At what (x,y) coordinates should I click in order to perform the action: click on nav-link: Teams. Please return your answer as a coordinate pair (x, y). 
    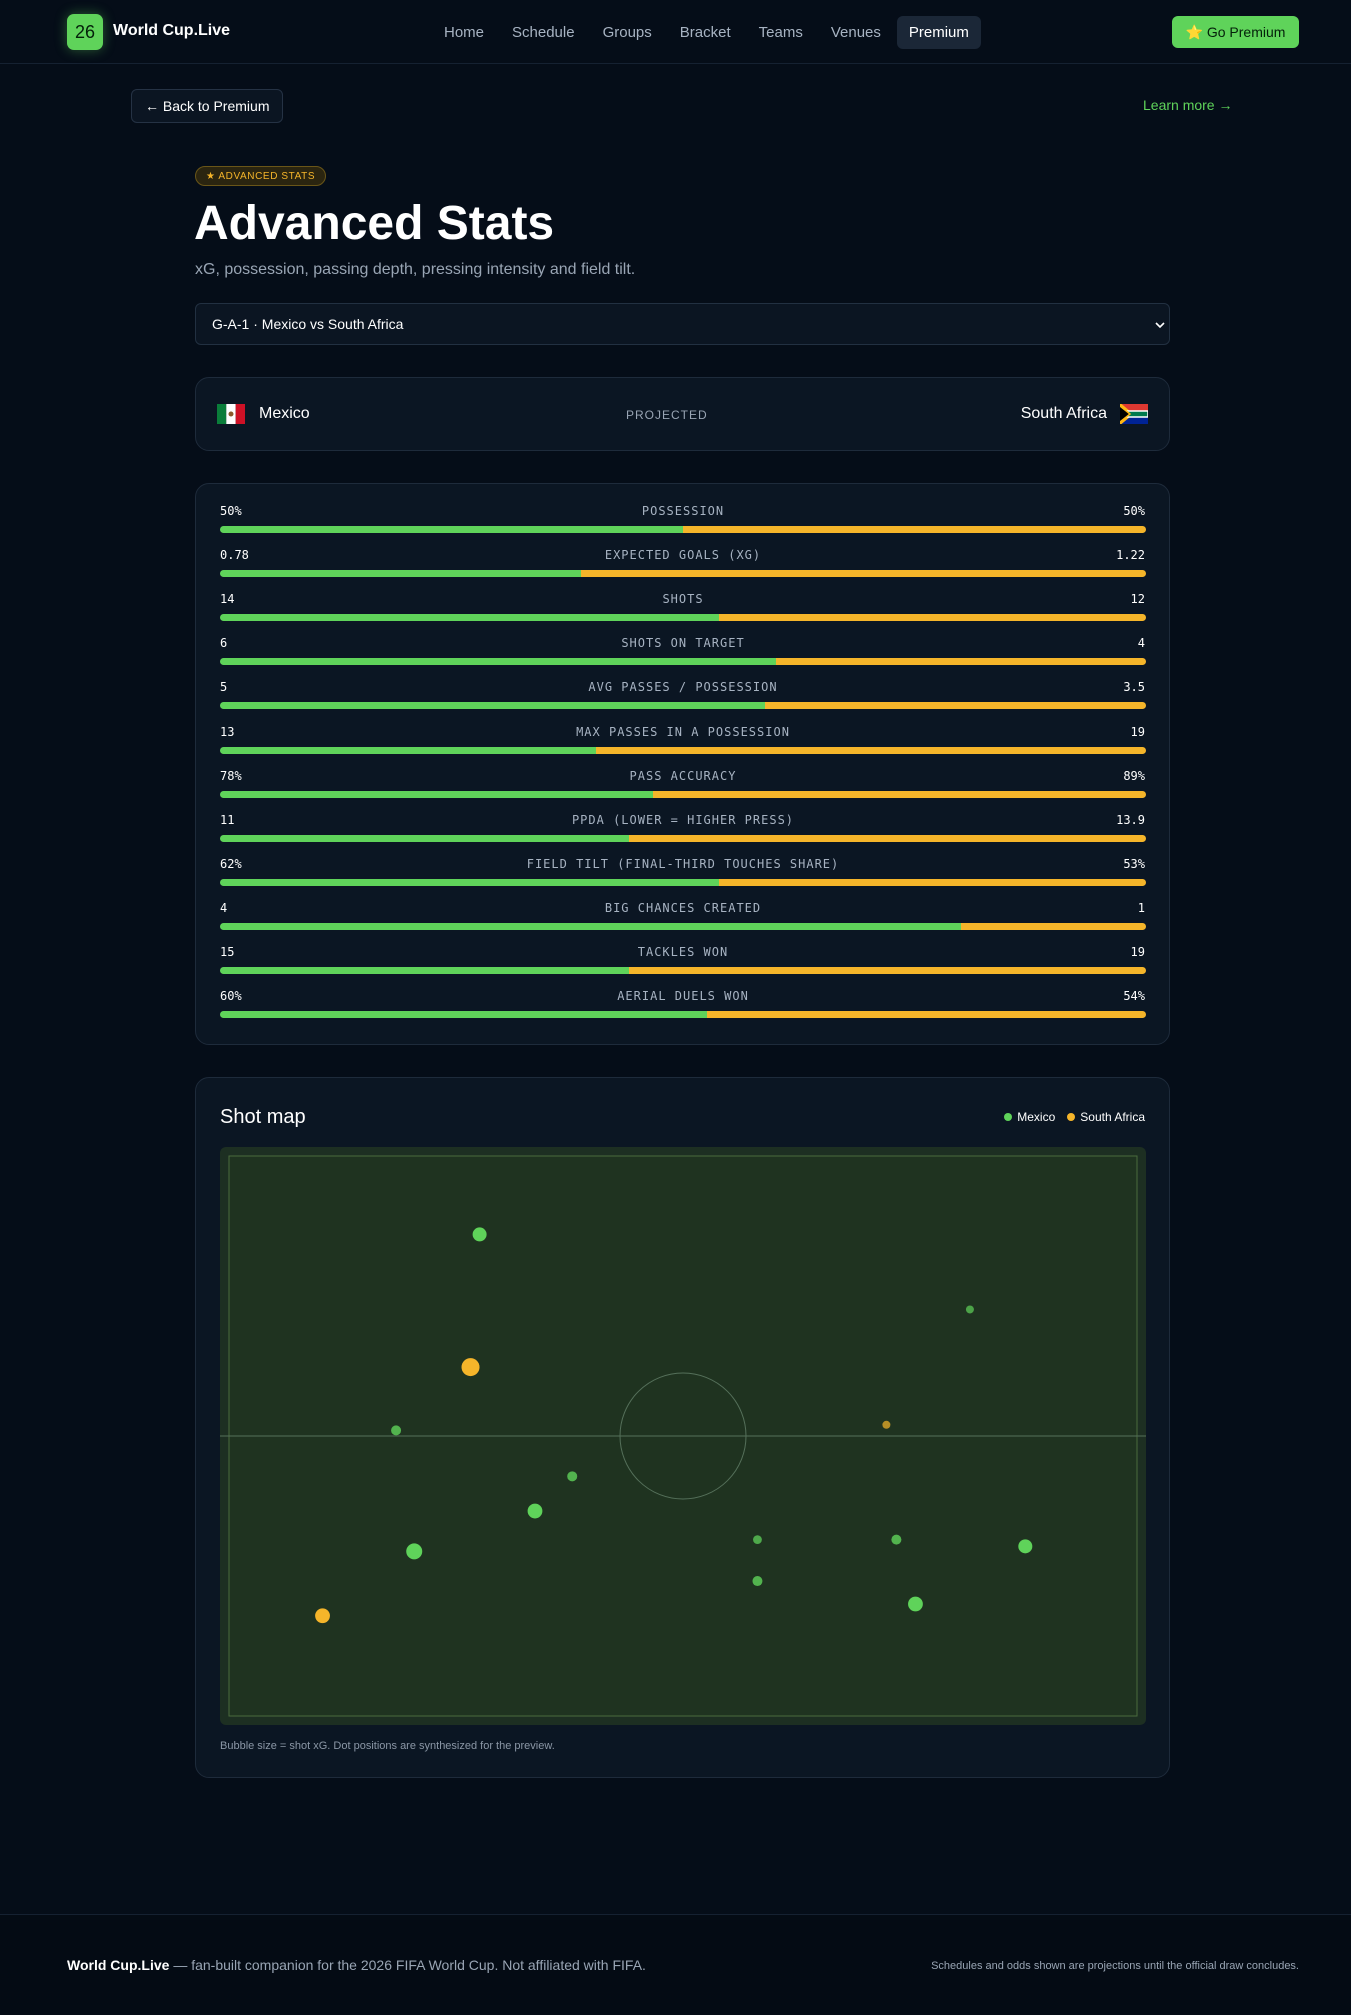
    Looking at the image, I should click on (780, 32).